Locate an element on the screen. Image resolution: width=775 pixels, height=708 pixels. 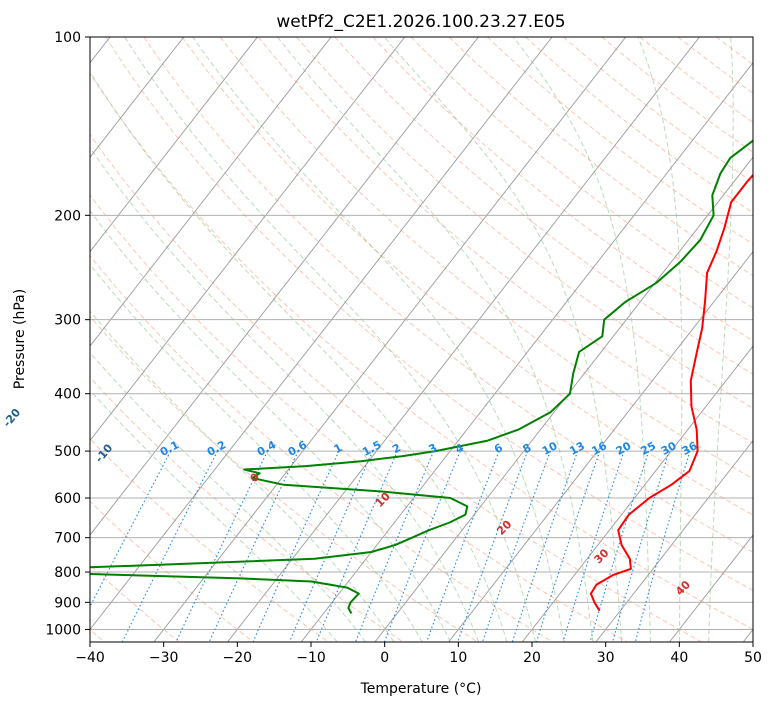
mixing-ratio-label: 25 is located at coordinates (648, 448).